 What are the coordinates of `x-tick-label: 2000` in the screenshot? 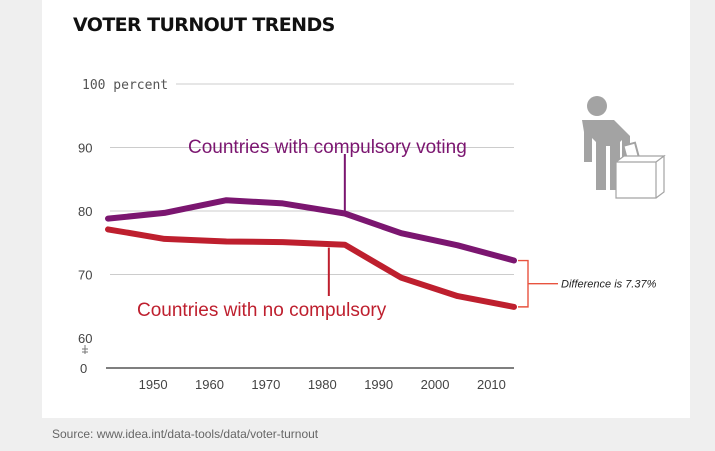 It's located at (435, 384).